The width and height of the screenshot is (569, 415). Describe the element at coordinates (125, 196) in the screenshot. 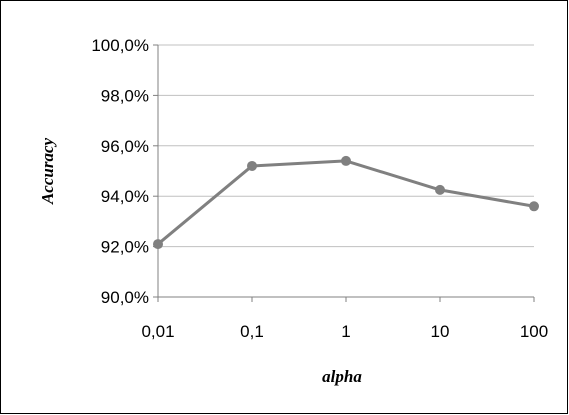

I see `y-tick-label: 94,0%` at that location.